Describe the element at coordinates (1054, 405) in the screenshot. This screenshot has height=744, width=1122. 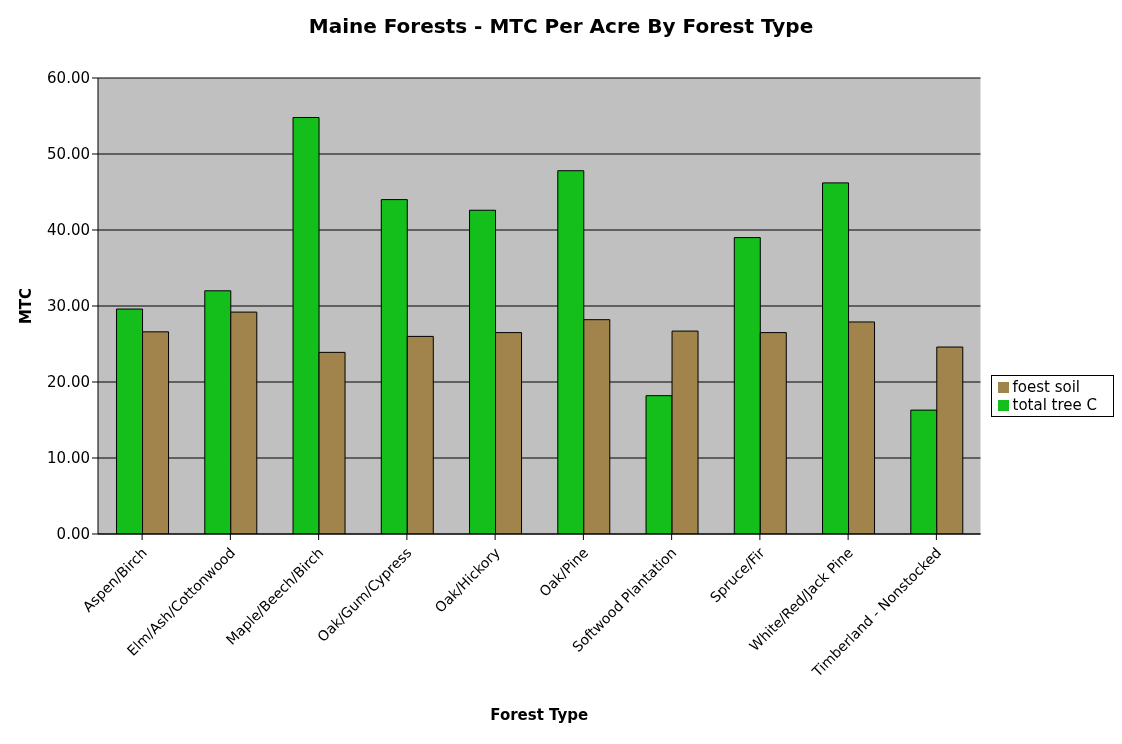
I see `legend-label: total tree C` at that location.